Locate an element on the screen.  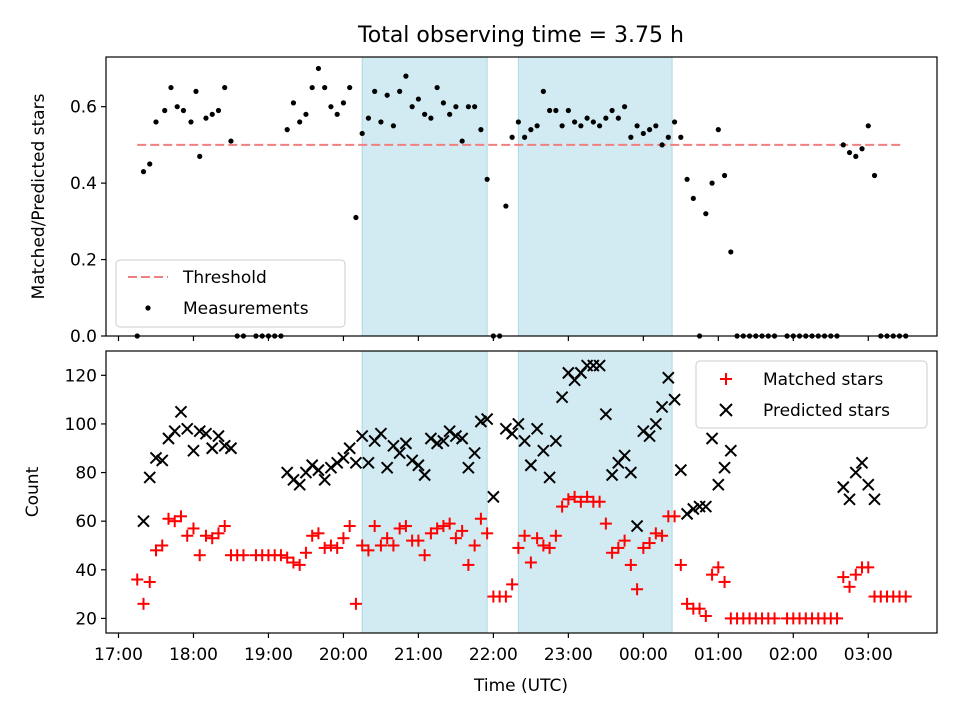
x-tick-label: 20:00 is located at coordinates (343, 655).